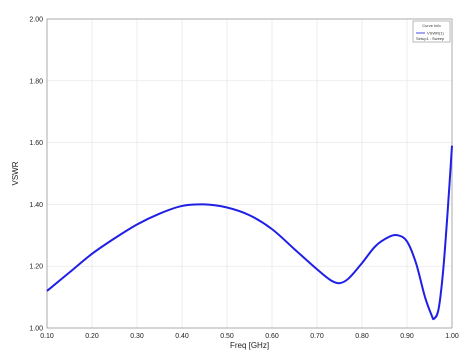 This screenshot has height=352, width=465. What do you see at coordinates (92, 336) in the screenshot?
I see `x-tick-label: 0.20` at bounding box center [92, 336].